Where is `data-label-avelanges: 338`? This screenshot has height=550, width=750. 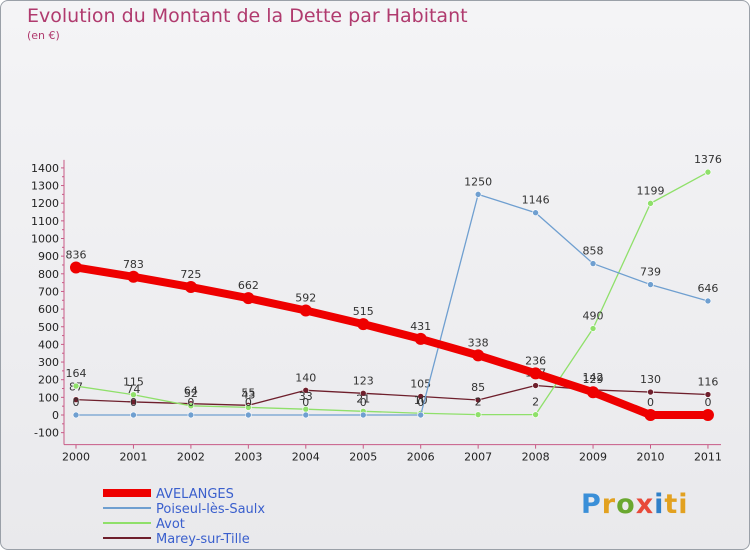 data-label-avelanges: 338 is located at coordinates (478, 342).